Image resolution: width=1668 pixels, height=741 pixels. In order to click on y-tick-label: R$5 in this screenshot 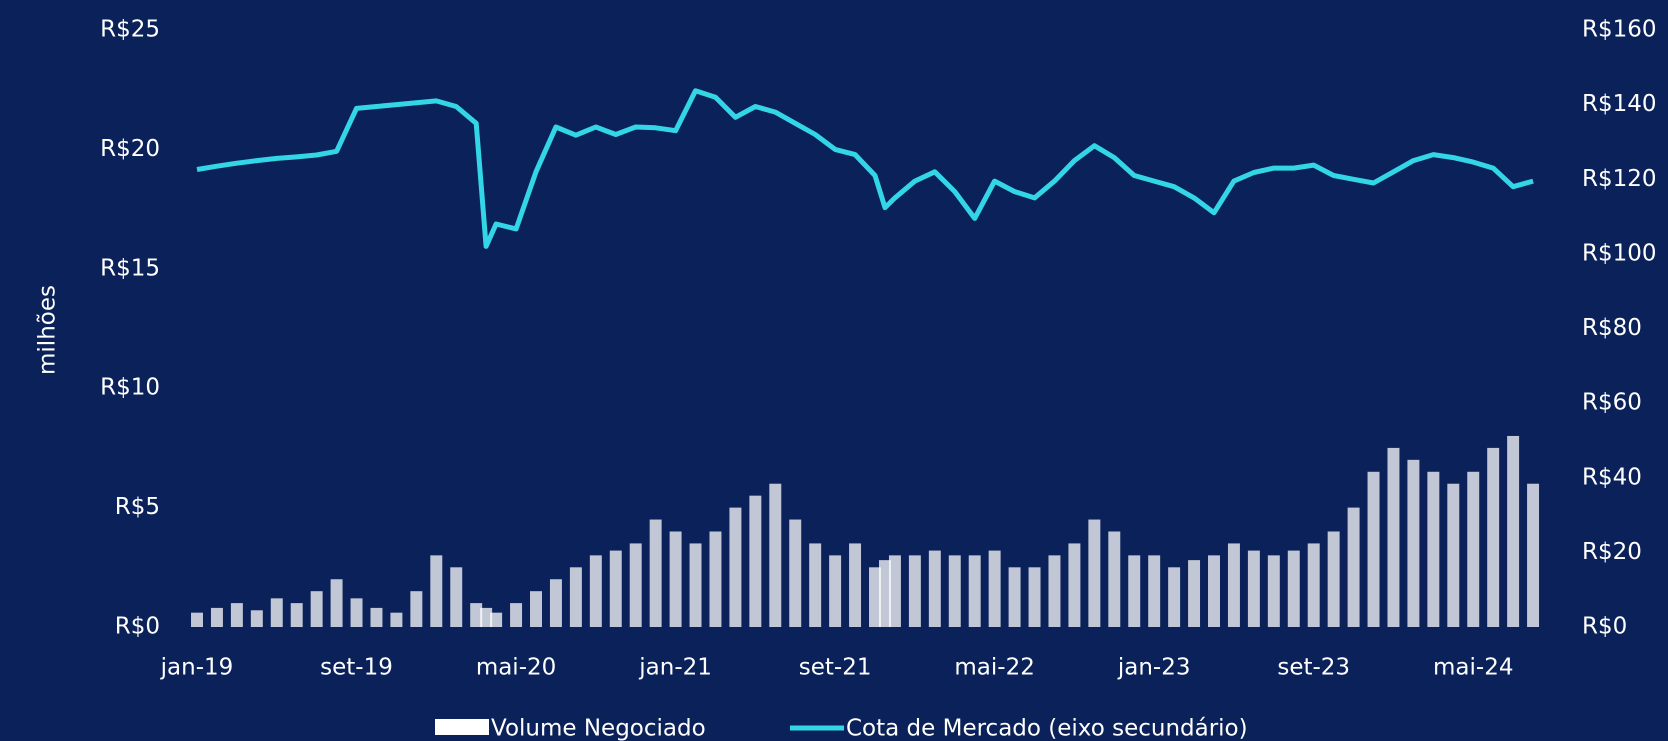, I will do `click(137, 507)`.